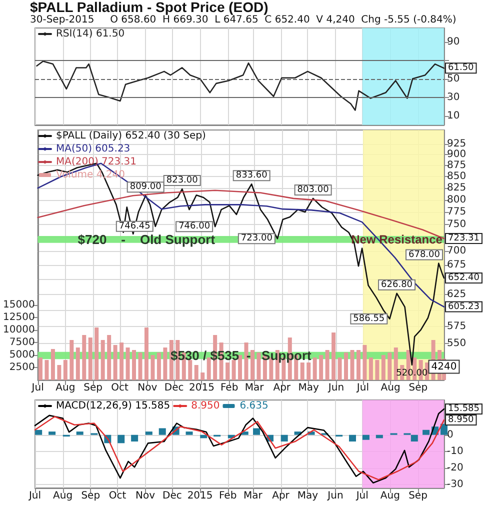  I want to click on y2-tick-label: 10000, so click(19, 330).